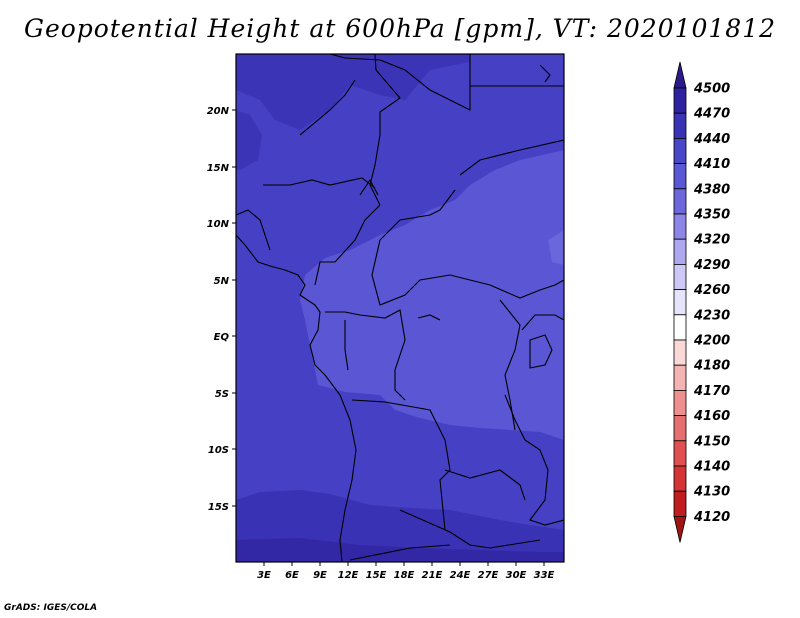 The width and height of the screenshot is (800, 618). I want to click on lon-label: 27E, so click(488, 575).